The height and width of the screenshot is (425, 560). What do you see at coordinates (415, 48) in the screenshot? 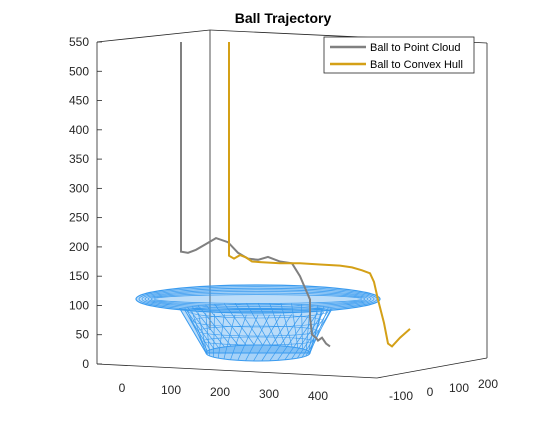
I see `legend-label-point-cloud: Ball to Point Cloud` at bounding box center [415, 48].